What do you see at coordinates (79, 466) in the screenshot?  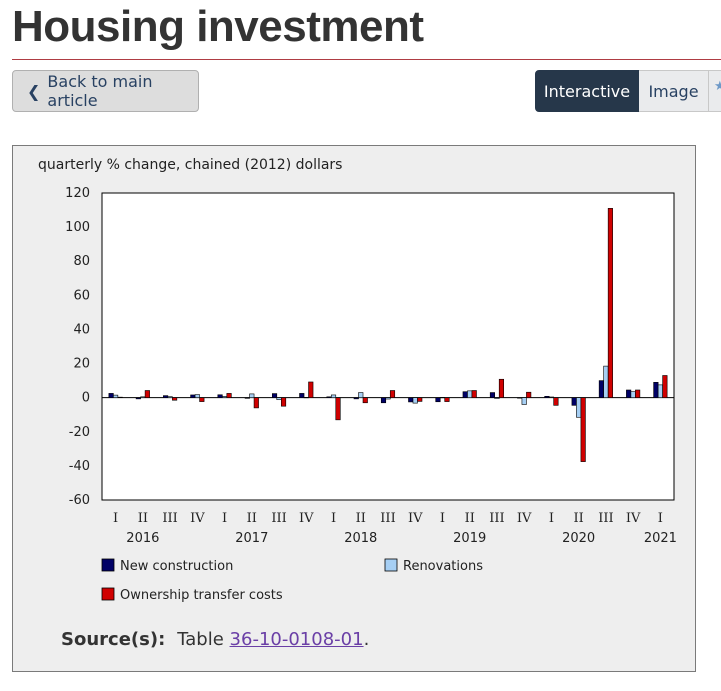 I see `y-tick-label: -40` at bounding box center [79, 466].